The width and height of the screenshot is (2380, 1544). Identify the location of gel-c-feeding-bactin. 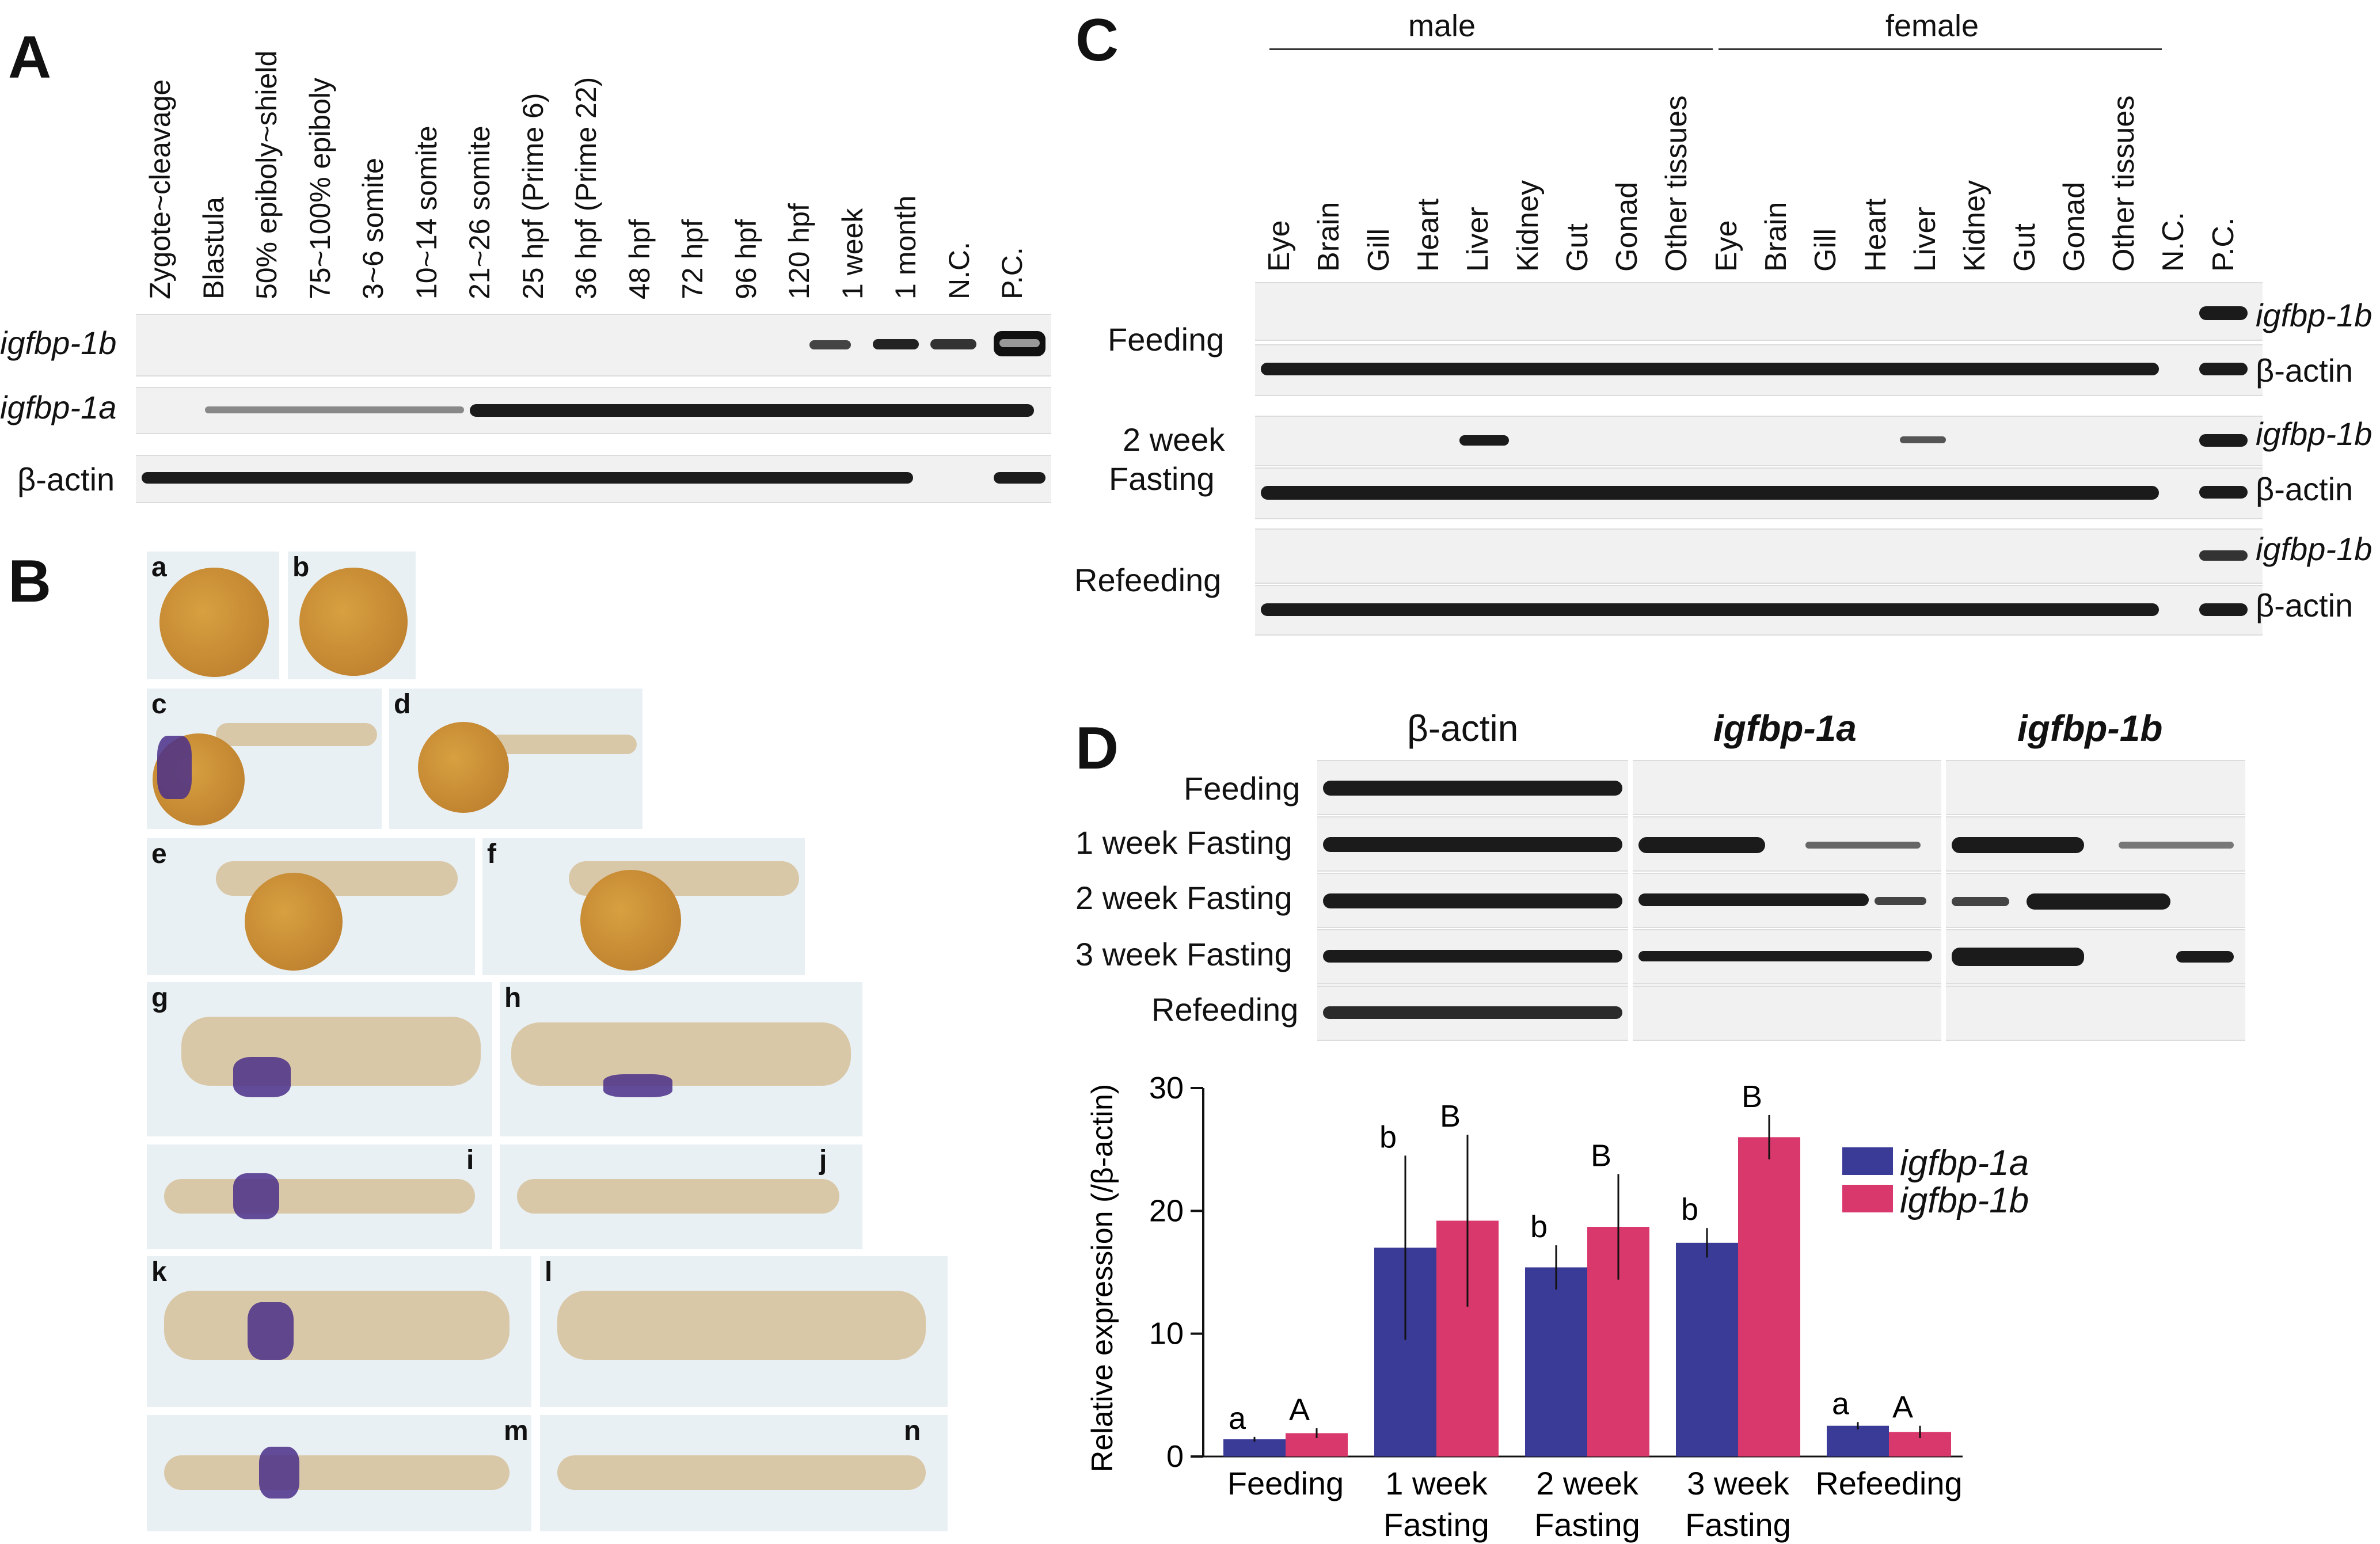
(1759, 370).